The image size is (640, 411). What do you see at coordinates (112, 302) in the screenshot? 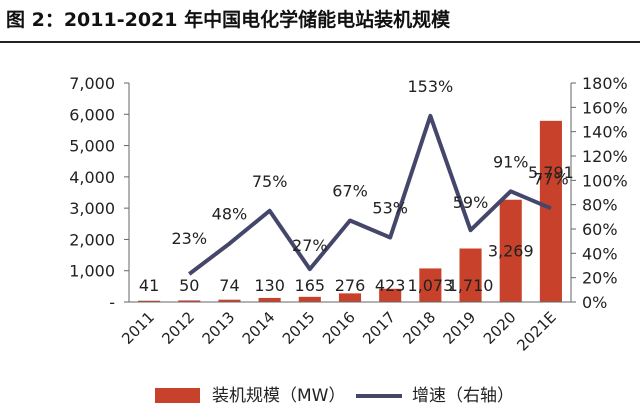
I see `left-tick-label: -` at bounding box center [112, 302].